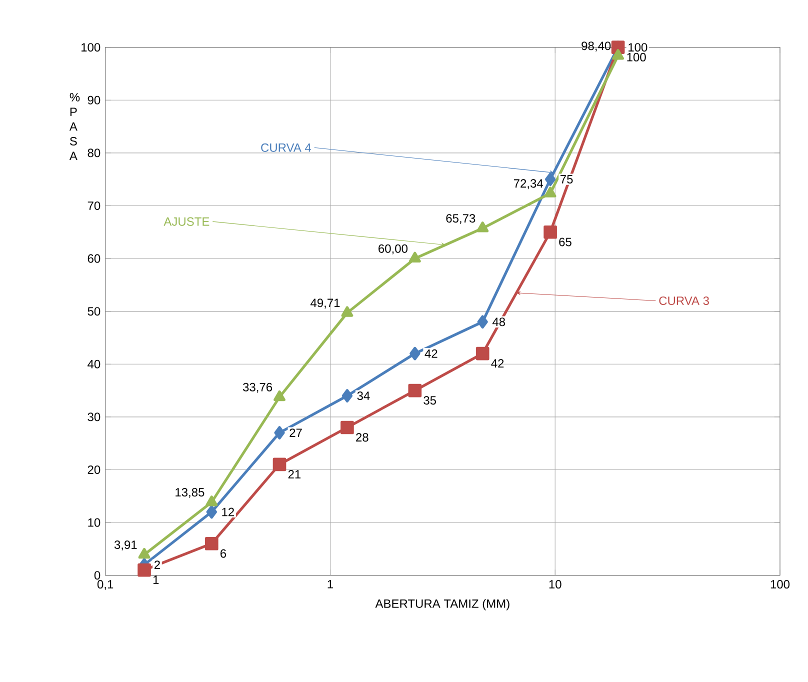 The height and width of the screenshot is (682, 808). I want to click on y-tick-label: 30, so click(94, 417).